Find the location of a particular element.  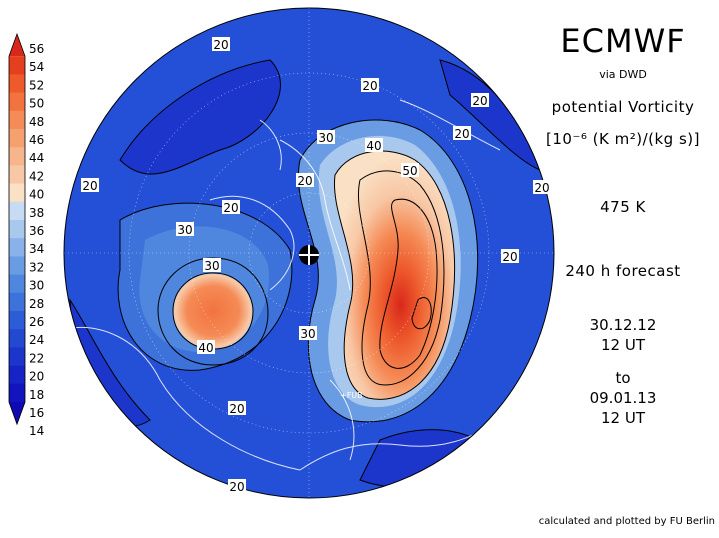

colorbar-tick-label: 42 is located at coordinates (36, 176).